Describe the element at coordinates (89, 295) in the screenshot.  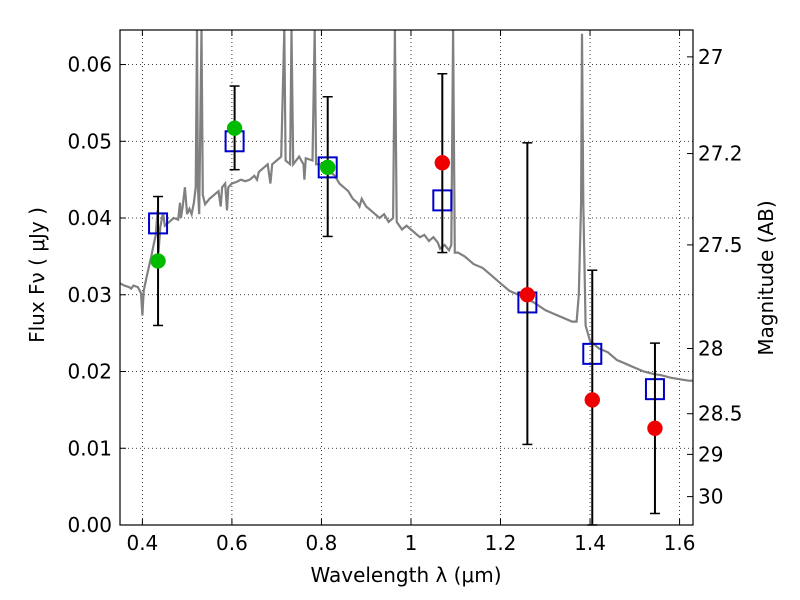
I see `y-tick-label: 0.03` at that location.